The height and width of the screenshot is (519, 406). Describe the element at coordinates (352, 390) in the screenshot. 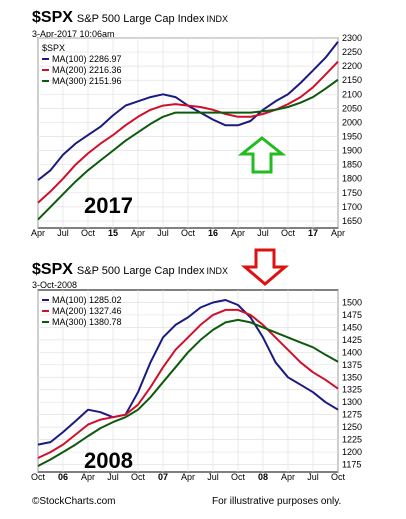

I see `chart2-ytick-label: 1325` at that location.